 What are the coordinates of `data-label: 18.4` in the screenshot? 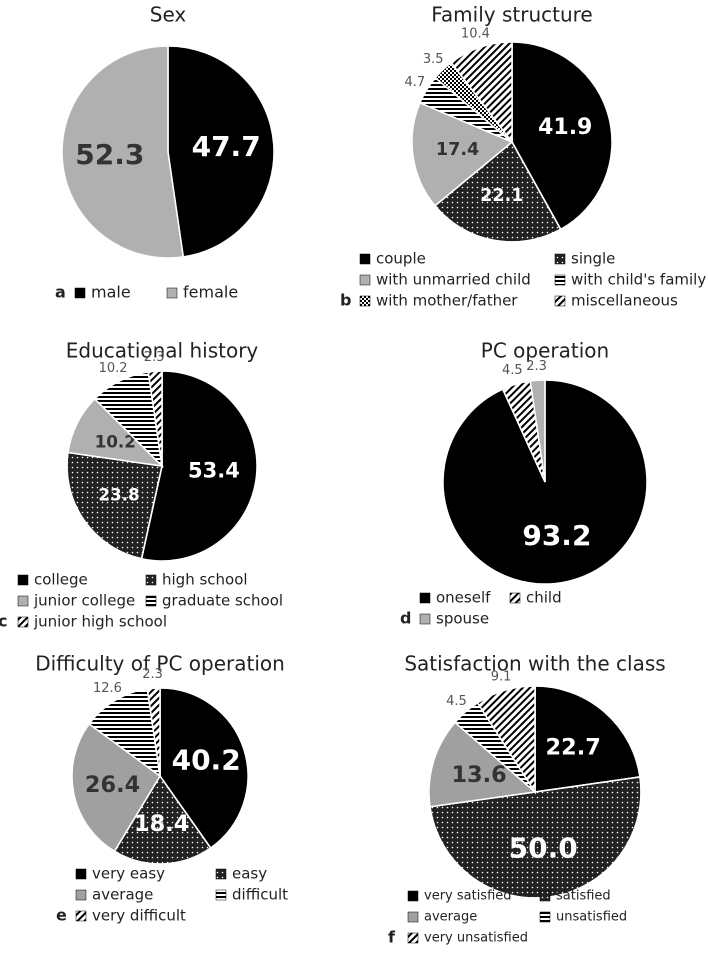 It's located at (161, 824).